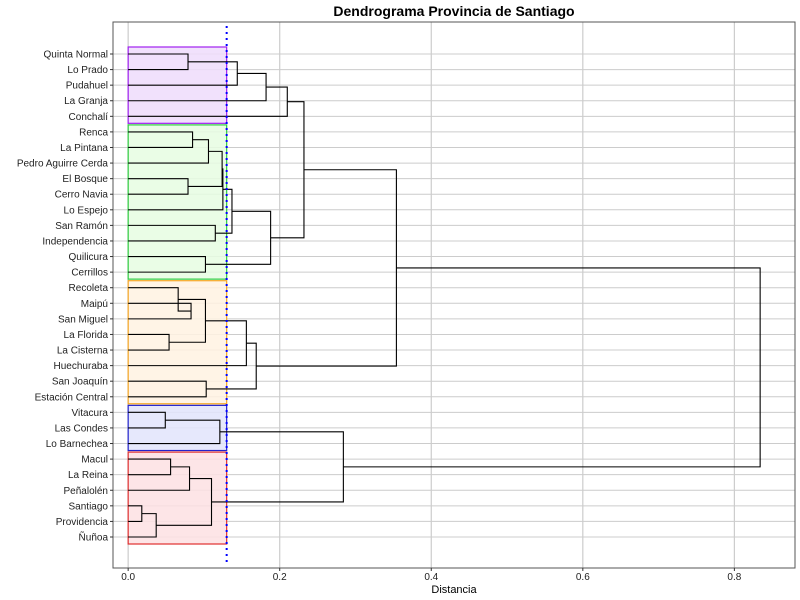 The image size is (800, 600). What do you see at coordinates (71, 397) in the screenshot?
I see `leaf-label: Estación Central` at bounding box center [71, 397].